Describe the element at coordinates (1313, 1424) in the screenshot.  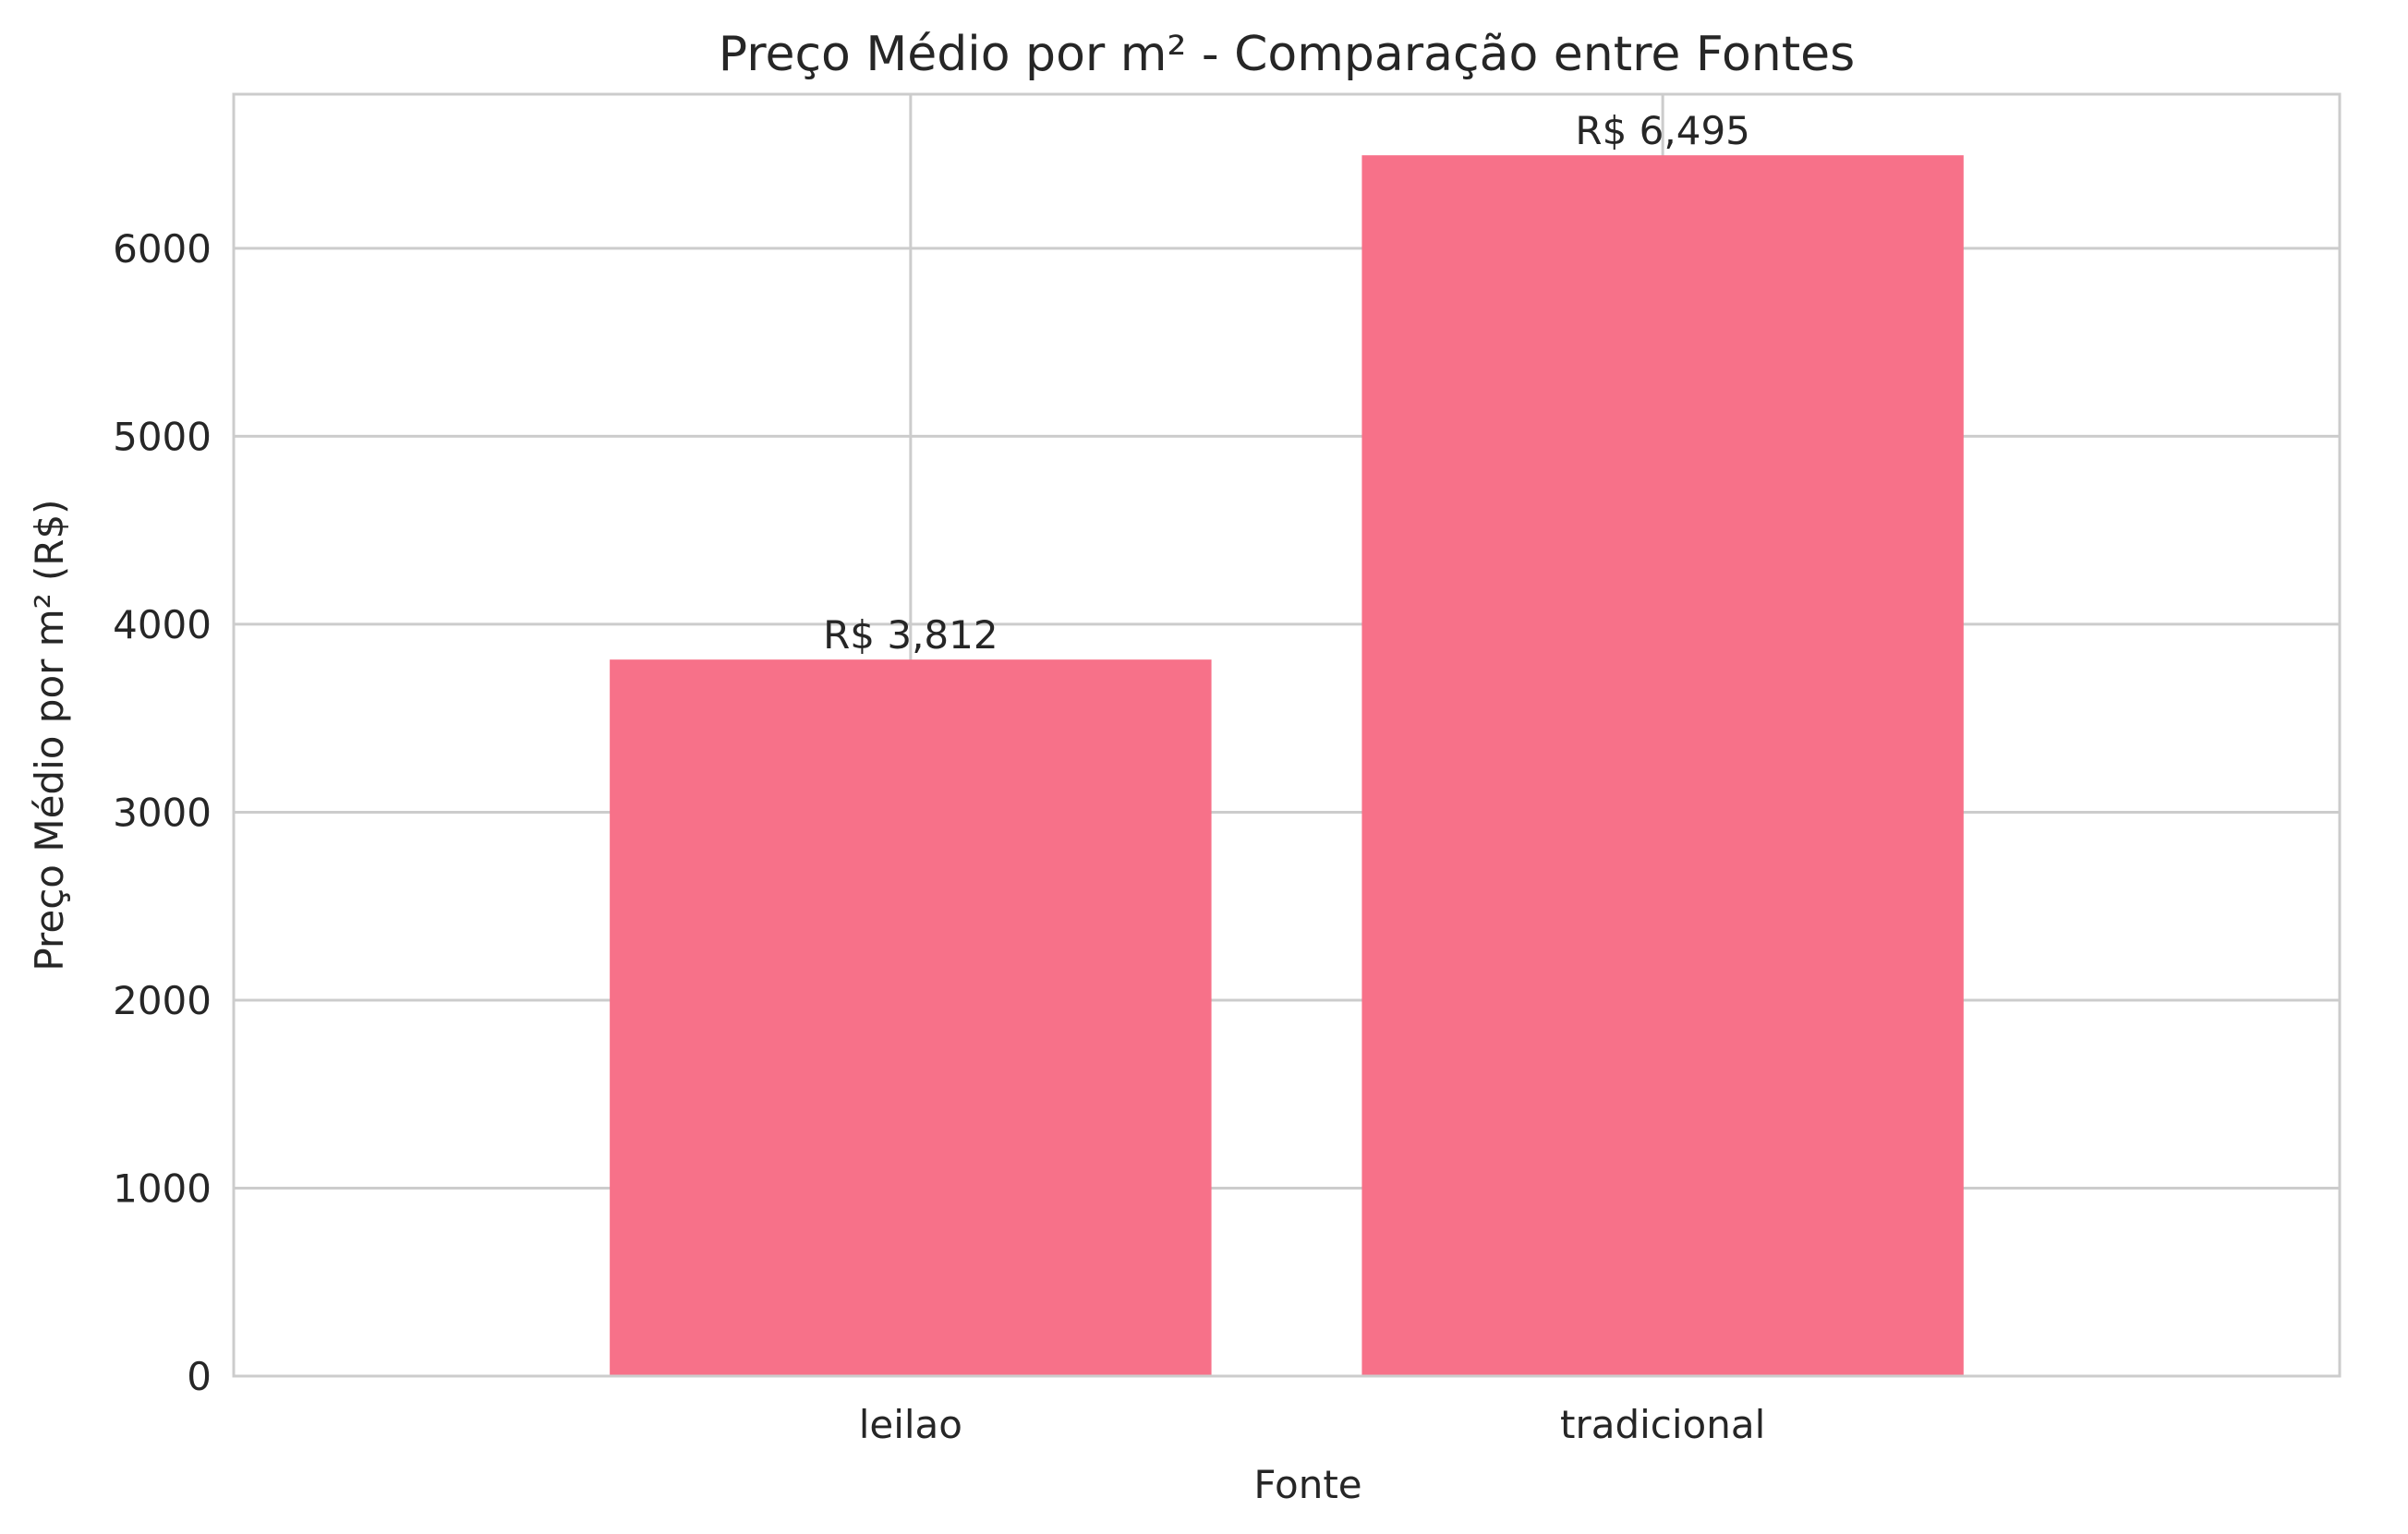
I see `x-axis-ticks: leilao tradicional` at that location.